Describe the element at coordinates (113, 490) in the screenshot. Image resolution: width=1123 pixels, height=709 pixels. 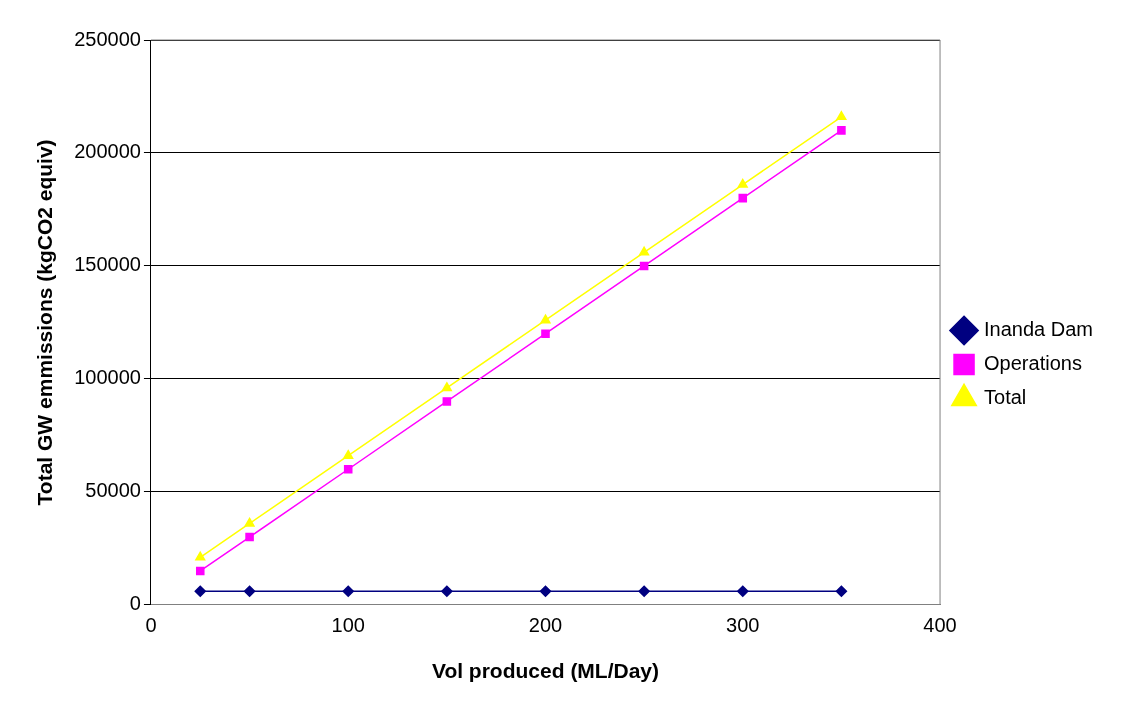
I see `y-tick-label: 50000` at that location.